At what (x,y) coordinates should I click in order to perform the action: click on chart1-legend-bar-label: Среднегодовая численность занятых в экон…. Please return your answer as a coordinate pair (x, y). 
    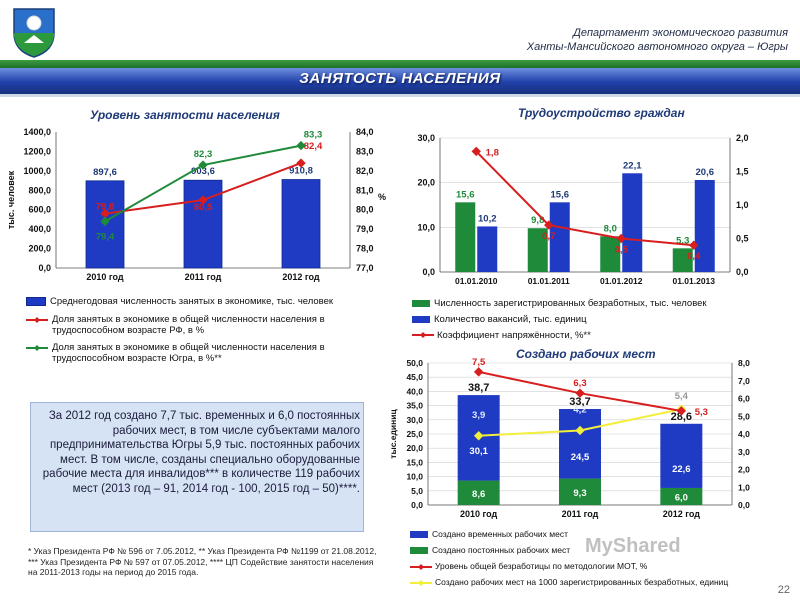
    Looking at the image, I should click on (192, 301).